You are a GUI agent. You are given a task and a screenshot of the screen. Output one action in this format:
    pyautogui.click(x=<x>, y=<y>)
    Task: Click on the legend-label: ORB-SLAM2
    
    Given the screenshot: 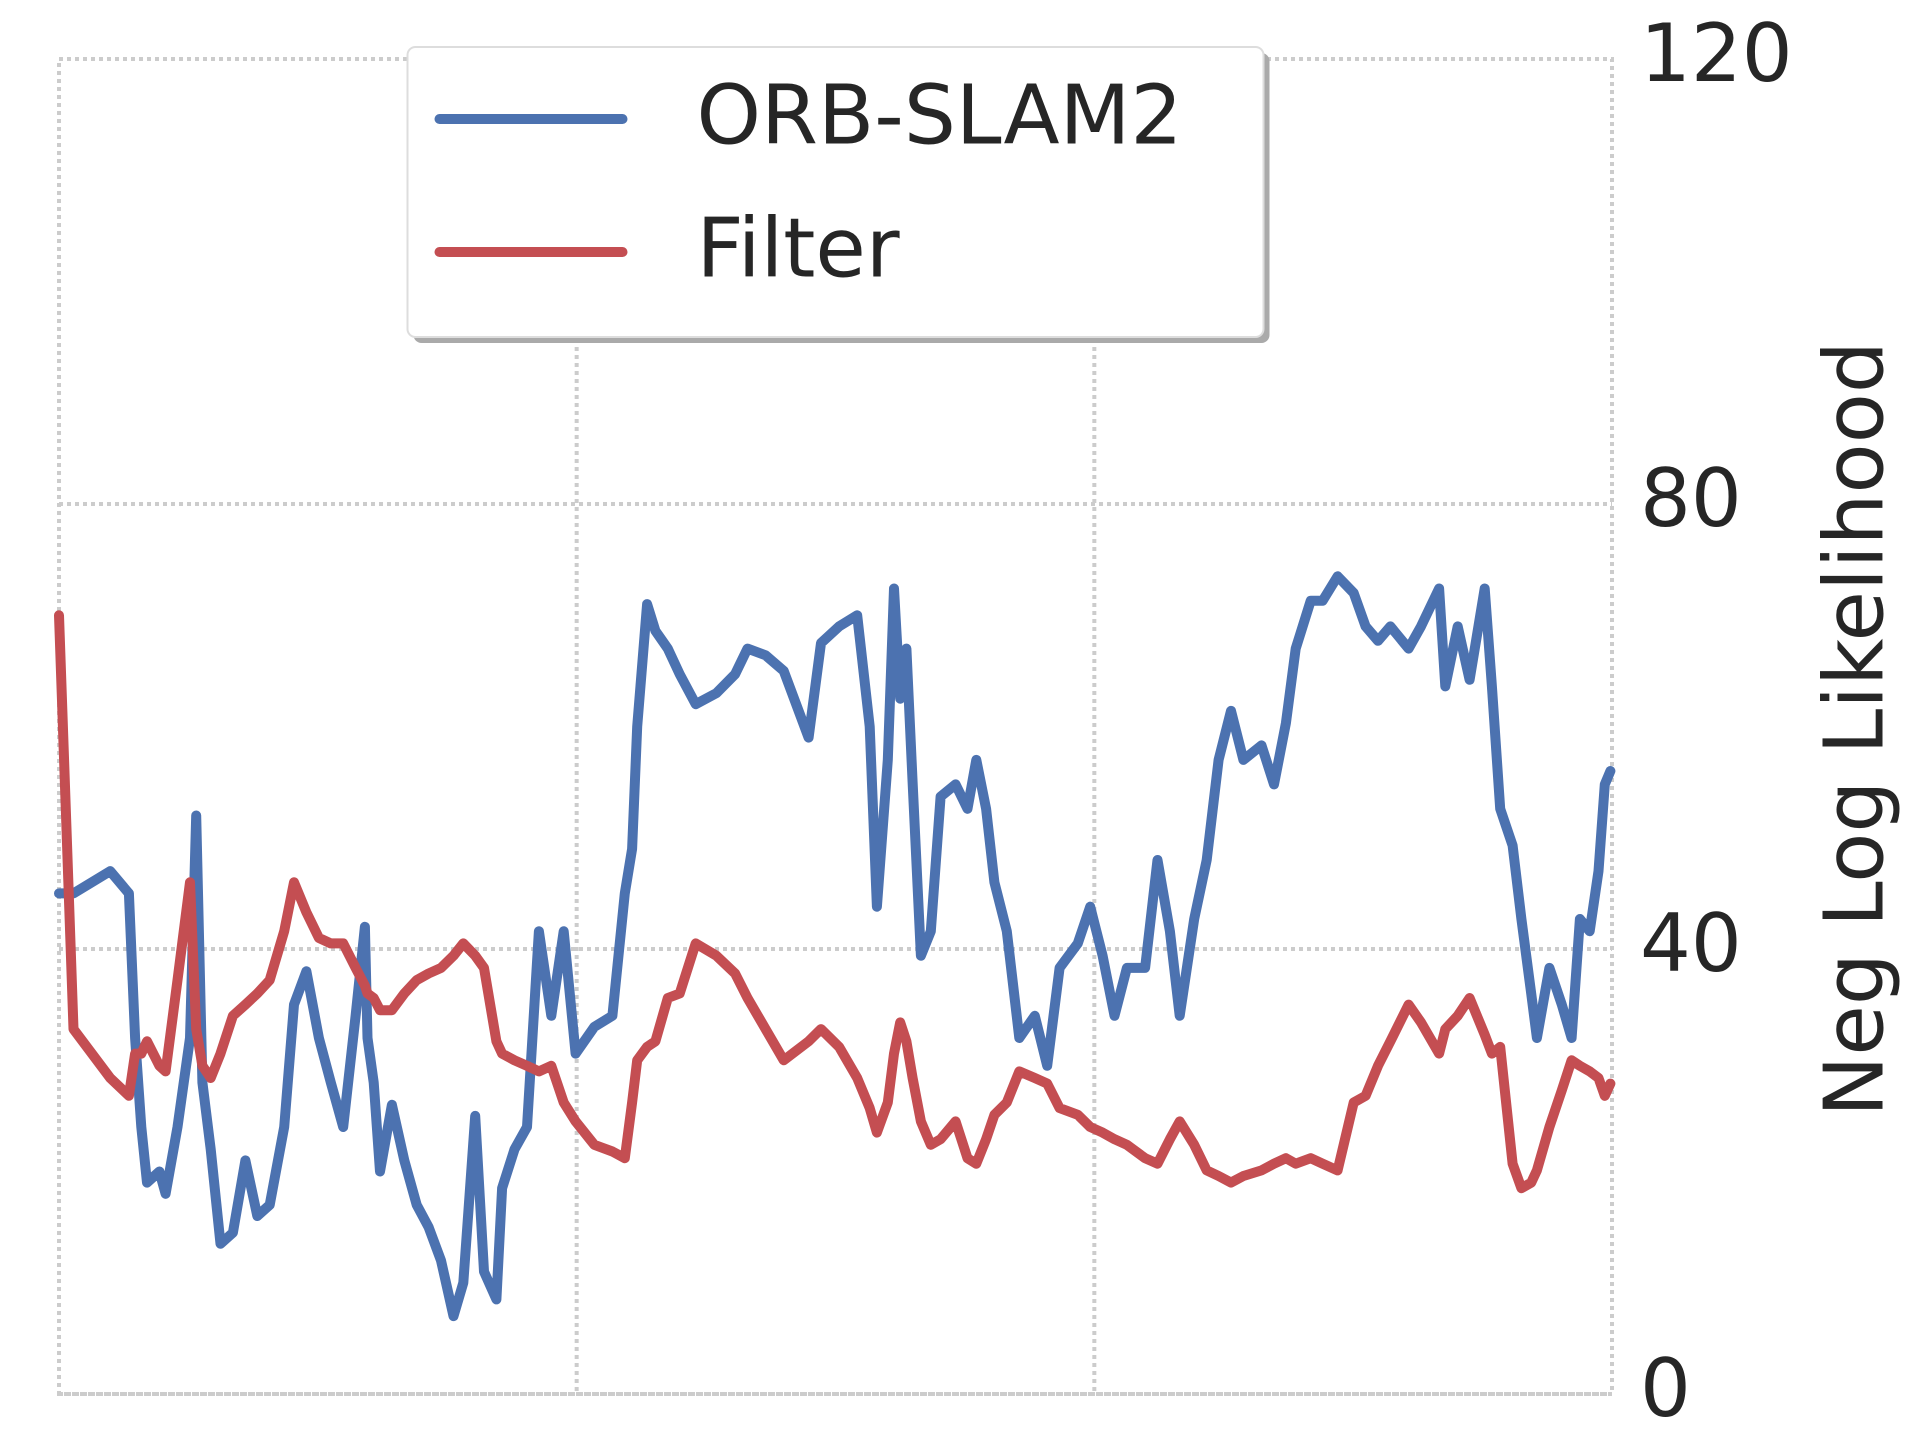 What is the action you would take?
    pyautogui.click(x=940, y=115)
    